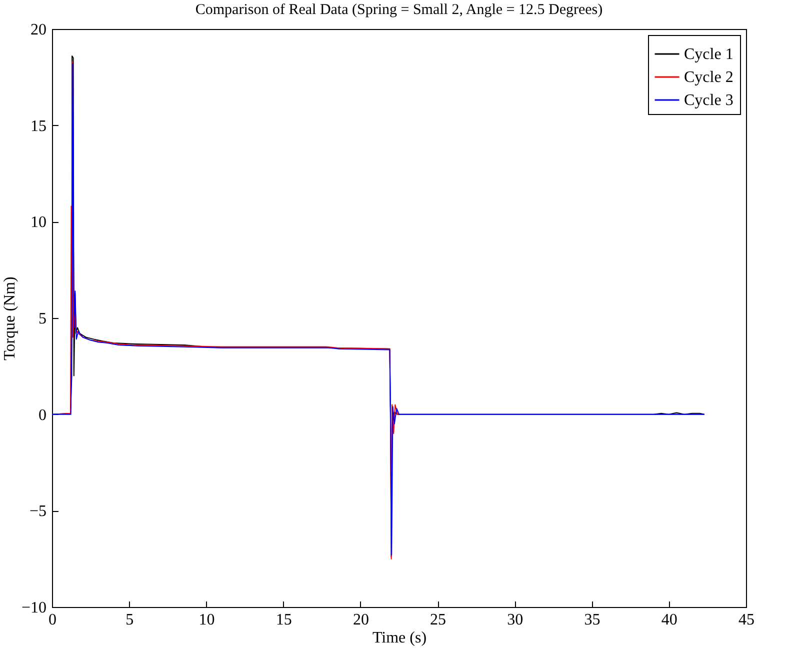 This screenshot has width=793, height=652. Describe the element at coordinates (38, 223) in the screenshot. I see `y-tick-label: 10` at that location.